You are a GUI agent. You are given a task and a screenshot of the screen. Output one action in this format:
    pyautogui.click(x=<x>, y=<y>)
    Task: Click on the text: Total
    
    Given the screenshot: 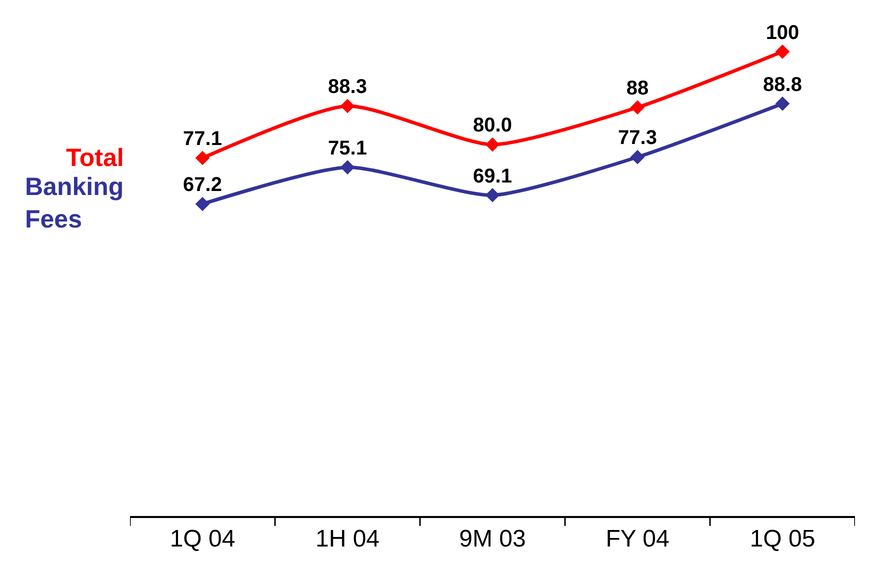 What is the action you would take?
    pyautogui.click(x=95, y=158)
    